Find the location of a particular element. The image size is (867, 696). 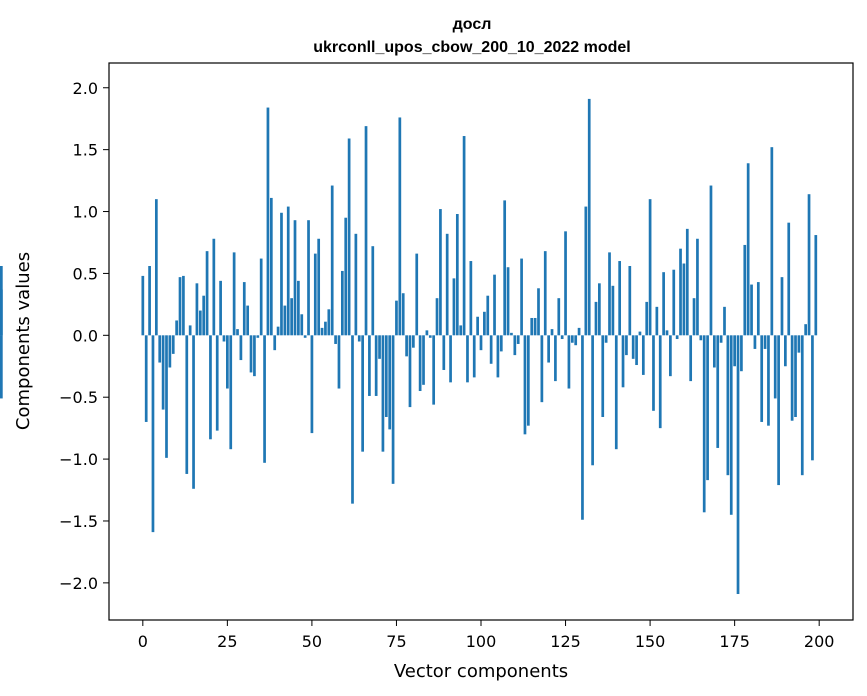

x-tick-label: 100 is located at coordinates (481, 641).